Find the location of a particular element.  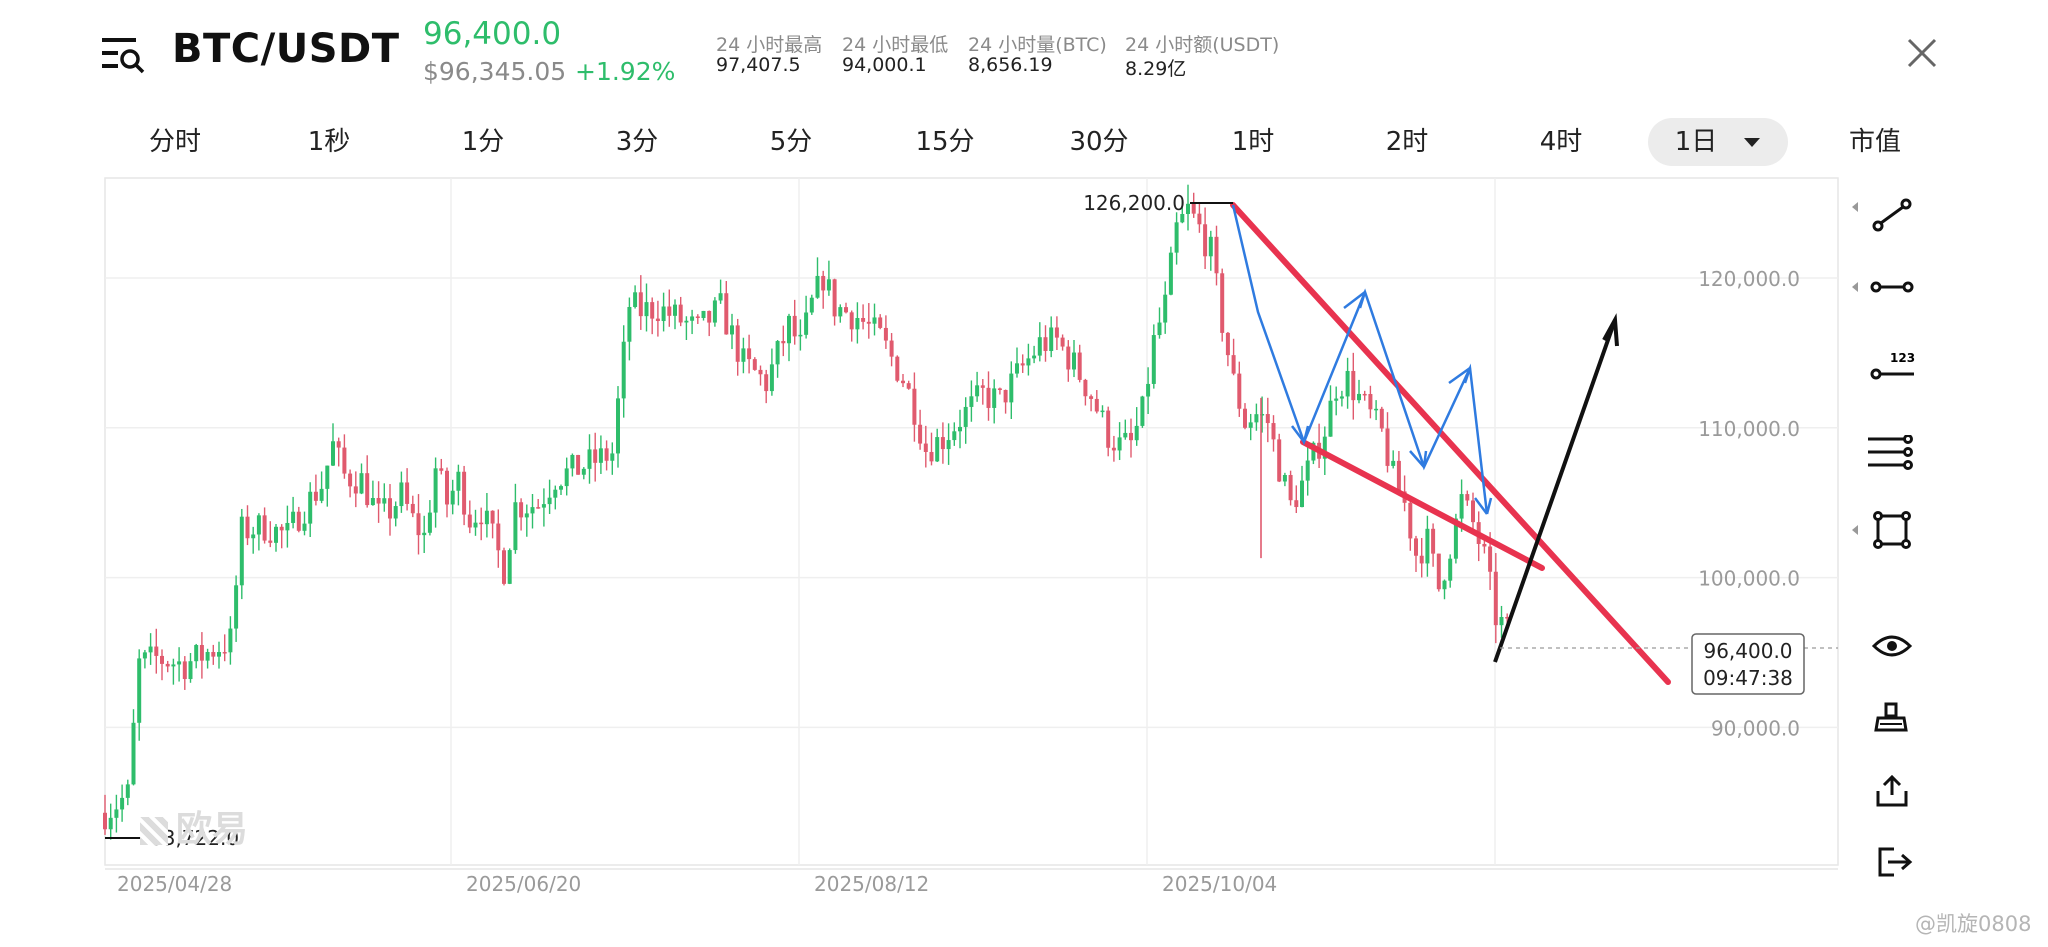

breakout-arrowhead is located at coordinates (1610, 330).